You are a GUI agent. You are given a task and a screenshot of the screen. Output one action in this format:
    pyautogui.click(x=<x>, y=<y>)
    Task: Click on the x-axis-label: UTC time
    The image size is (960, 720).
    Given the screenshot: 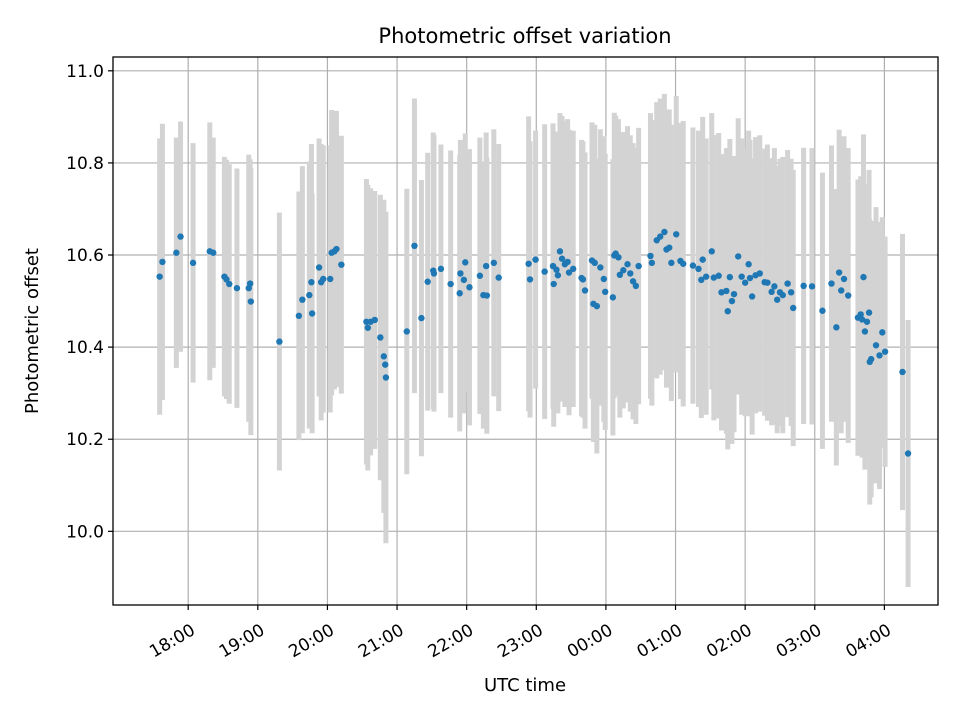 What is the action you would take?
    pyautogui.click(x=525, y=685)
    